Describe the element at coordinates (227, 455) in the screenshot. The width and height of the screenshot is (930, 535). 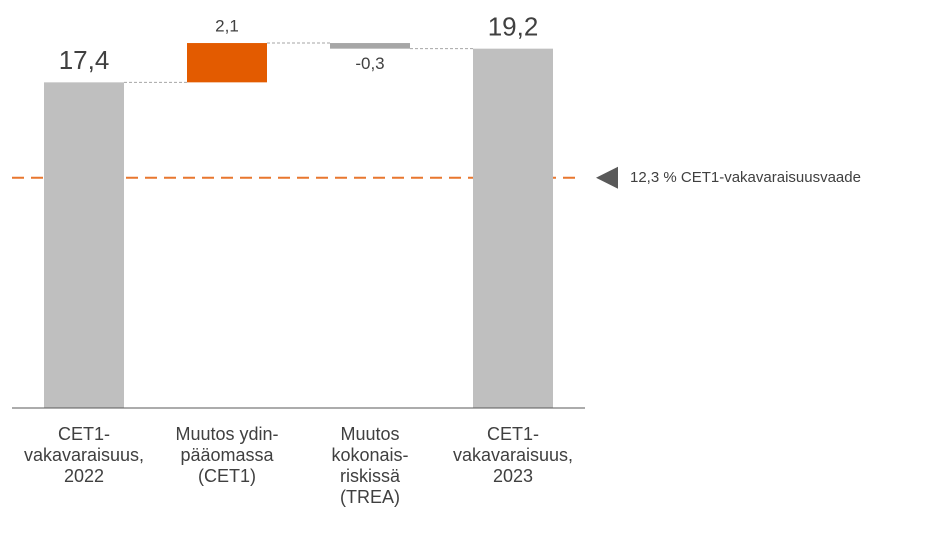
I see `x-tick-label: Muutos ydin- pääomassa (CET1)` at that location.